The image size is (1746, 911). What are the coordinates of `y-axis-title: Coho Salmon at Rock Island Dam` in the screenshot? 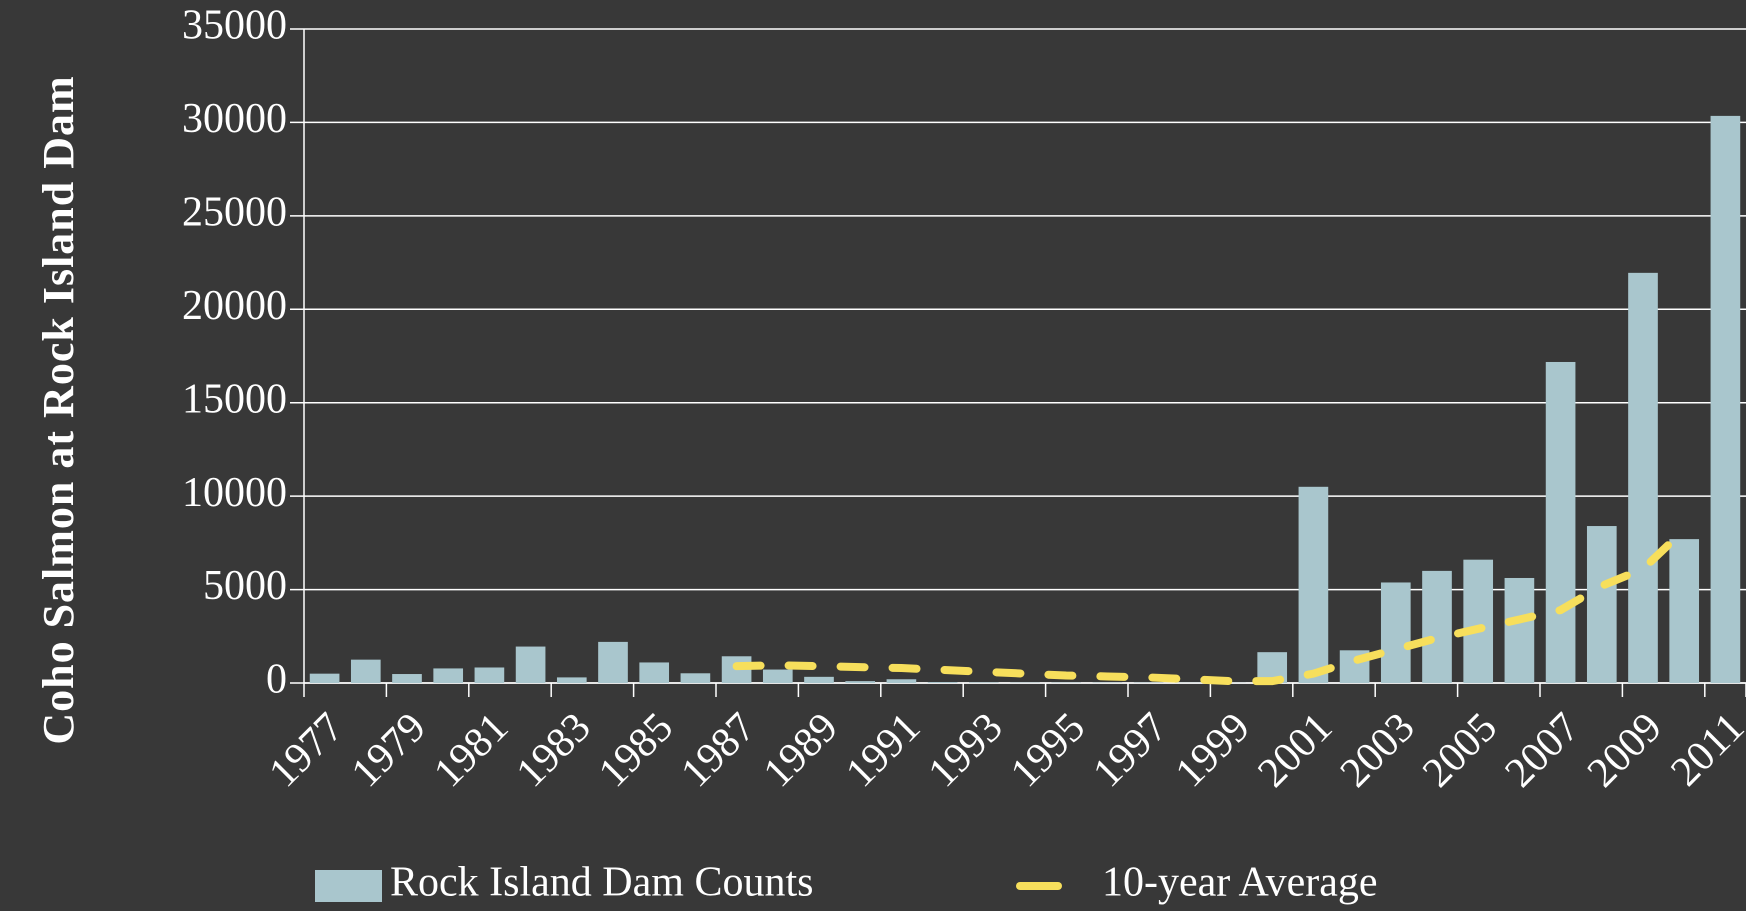 It's located at (58, 410).